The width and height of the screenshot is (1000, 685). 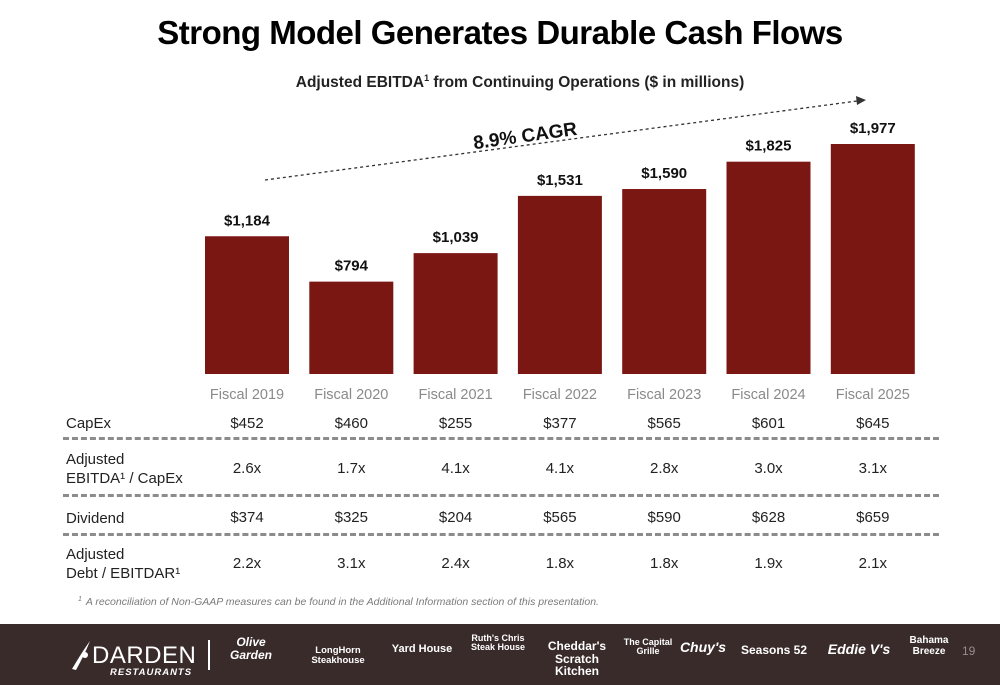 I want to click on brand-logo: The Capital Grille, so click(x=648, y=647).